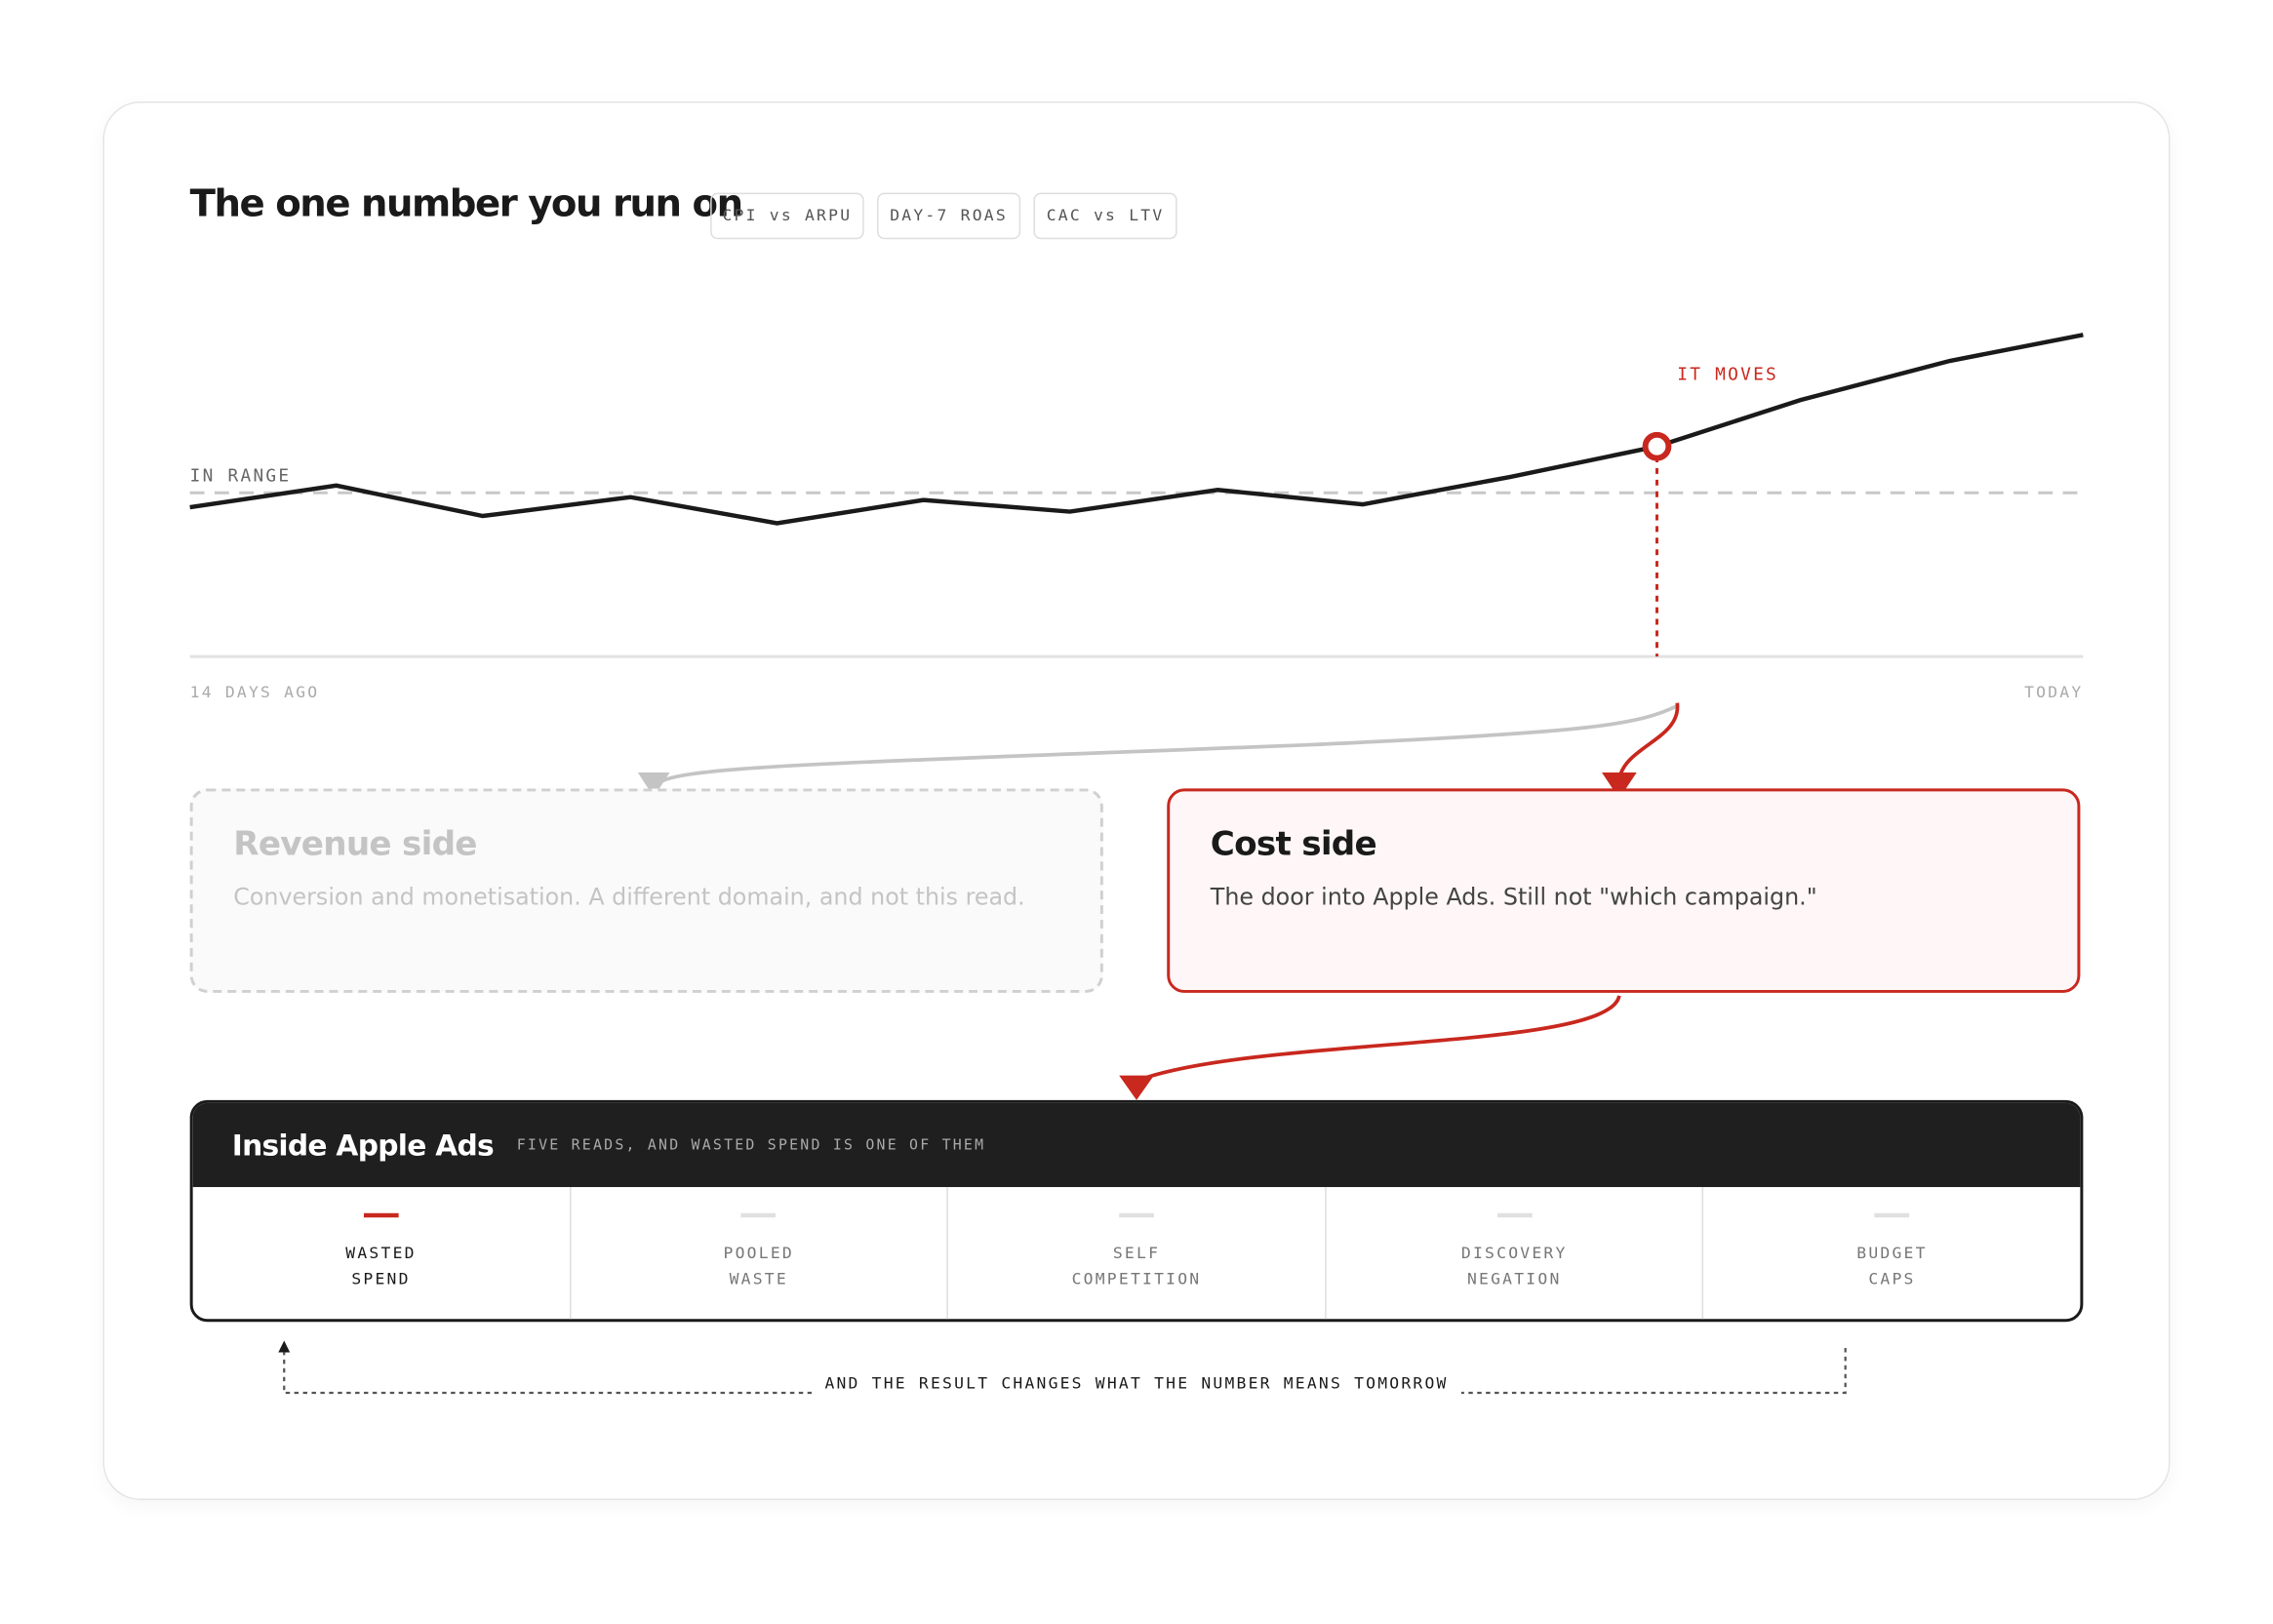 This screenshot has width=2273, height=1624. I want to click on box-title: Revenue side, so click(355, 845).